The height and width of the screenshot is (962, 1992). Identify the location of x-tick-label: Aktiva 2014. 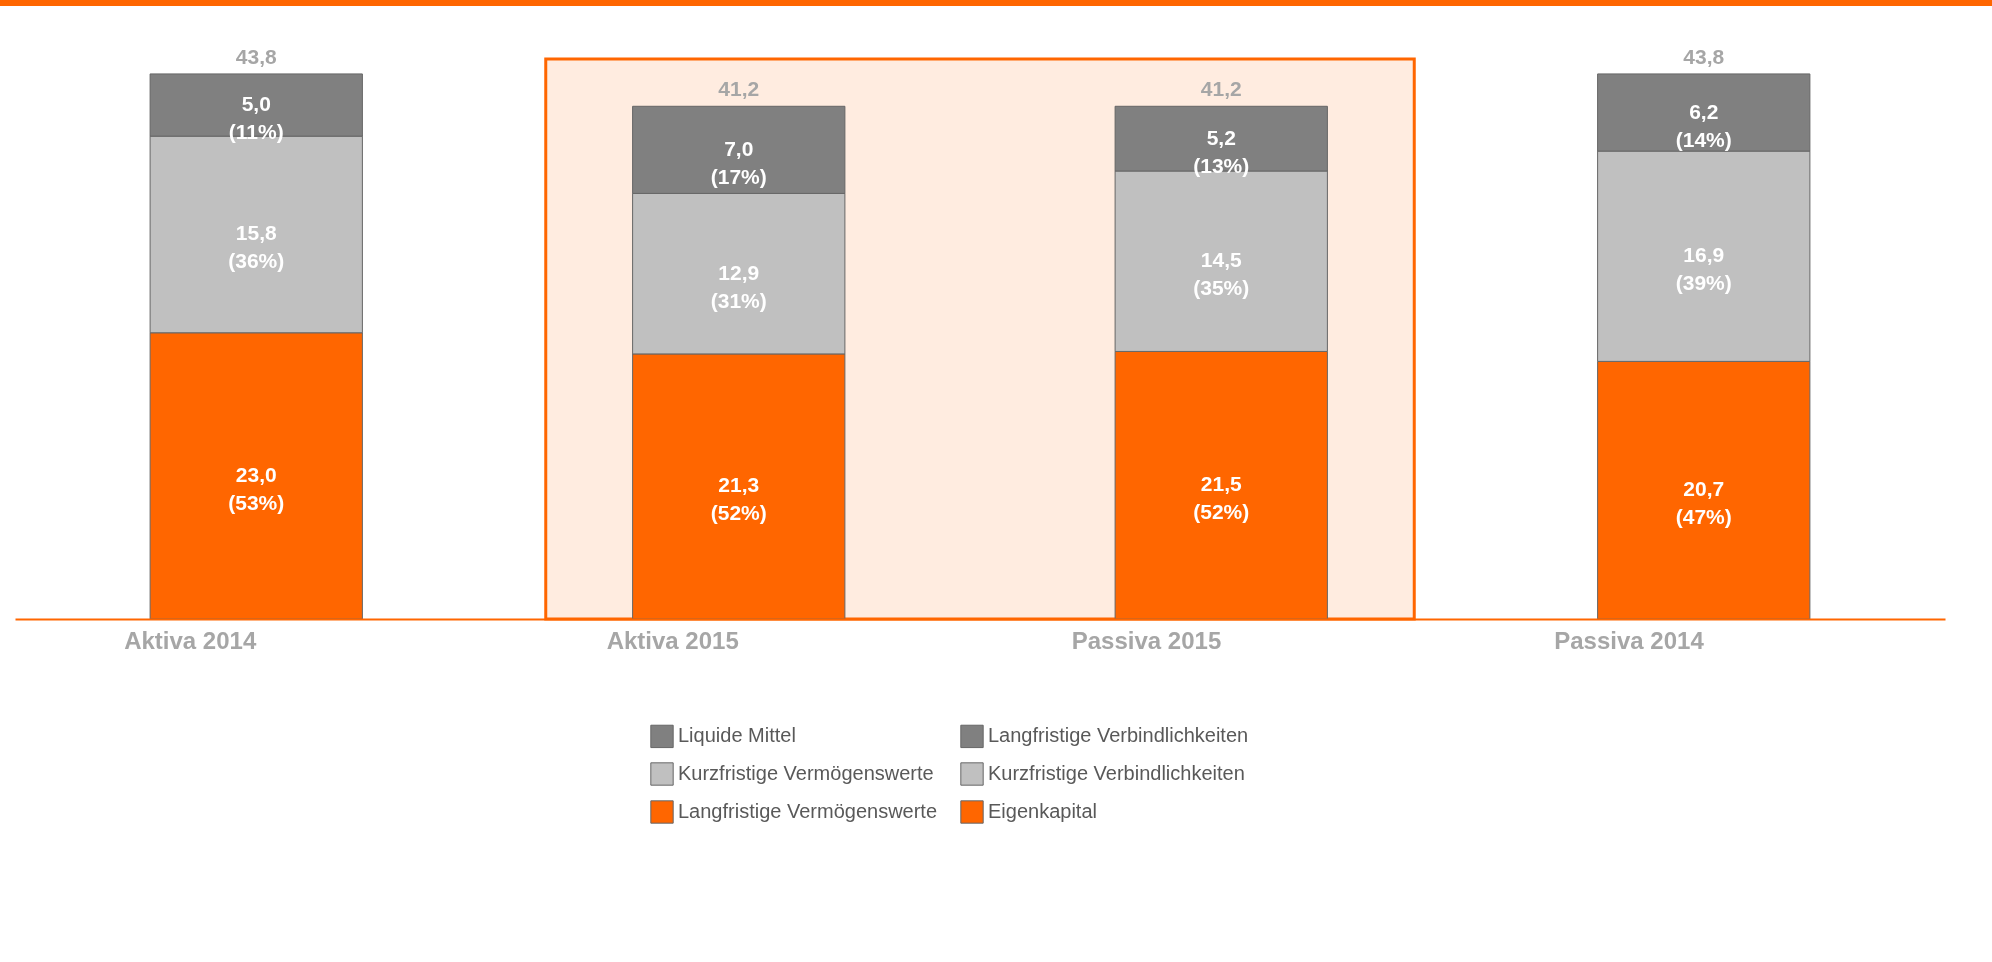
(190, 640).